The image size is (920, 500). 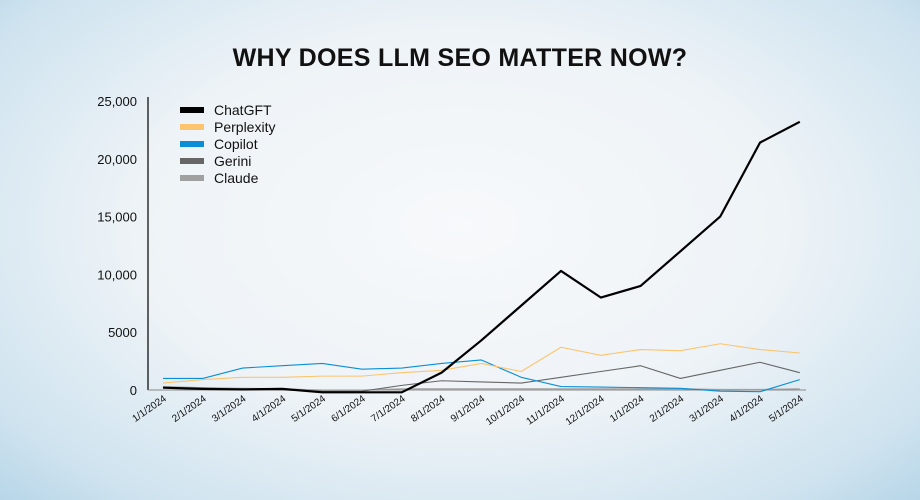 What do you see at coordinates (192, 110) in the screenshot?
I see `legend-swatch-chatgft` at bounding box center [192, 110].